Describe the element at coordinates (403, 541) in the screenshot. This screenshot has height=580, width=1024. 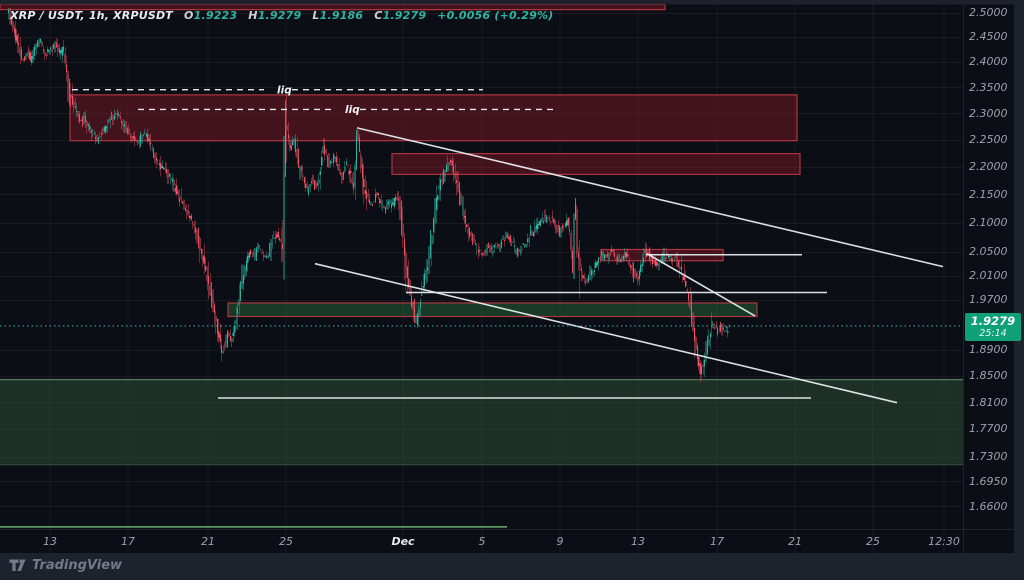
I see `time-axis-label: Dec` at that location.